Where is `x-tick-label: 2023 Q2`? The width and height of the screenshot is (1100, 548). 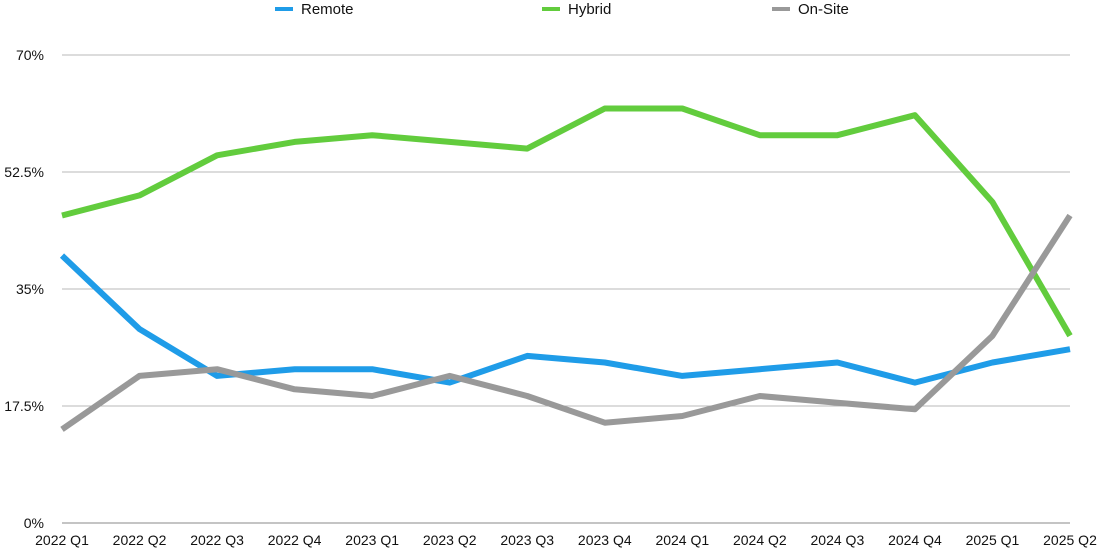
x-tick-label: 2023 Q2 is located at coordinates (450, 540).